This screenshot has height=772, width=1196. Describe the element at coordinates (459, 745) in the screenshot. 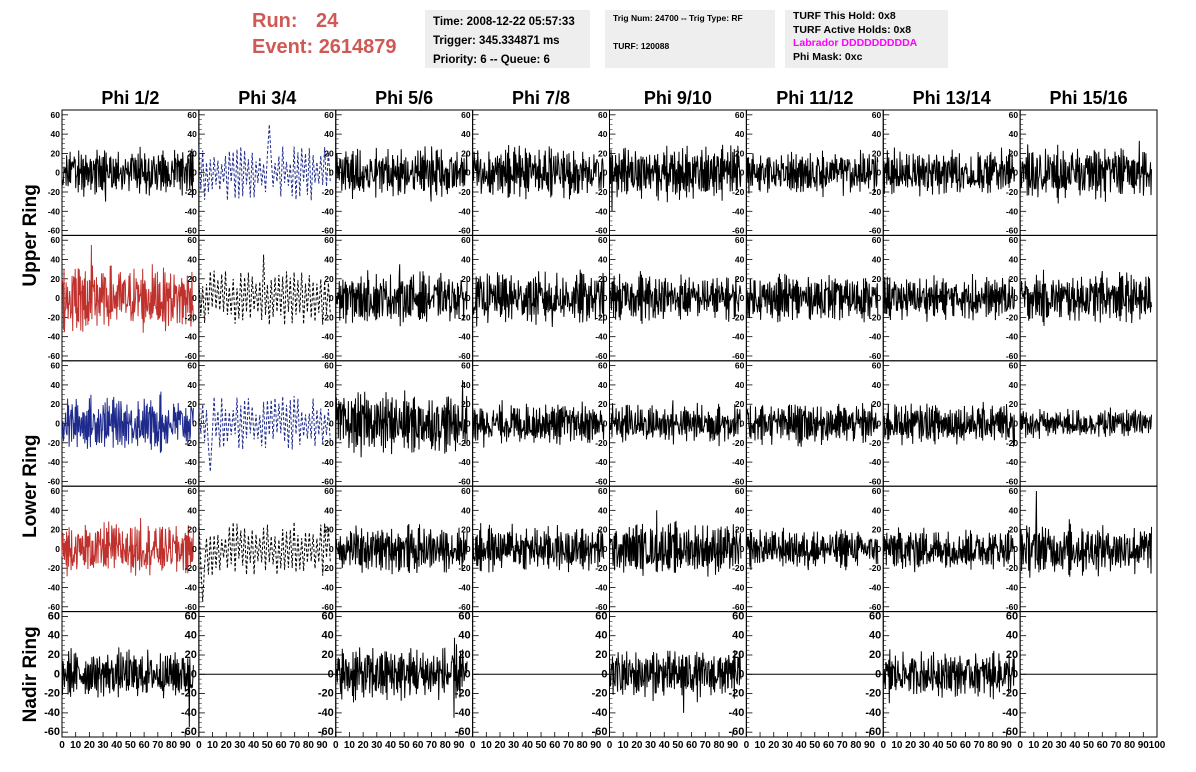

I see `x-tick-label: 90` at that location.